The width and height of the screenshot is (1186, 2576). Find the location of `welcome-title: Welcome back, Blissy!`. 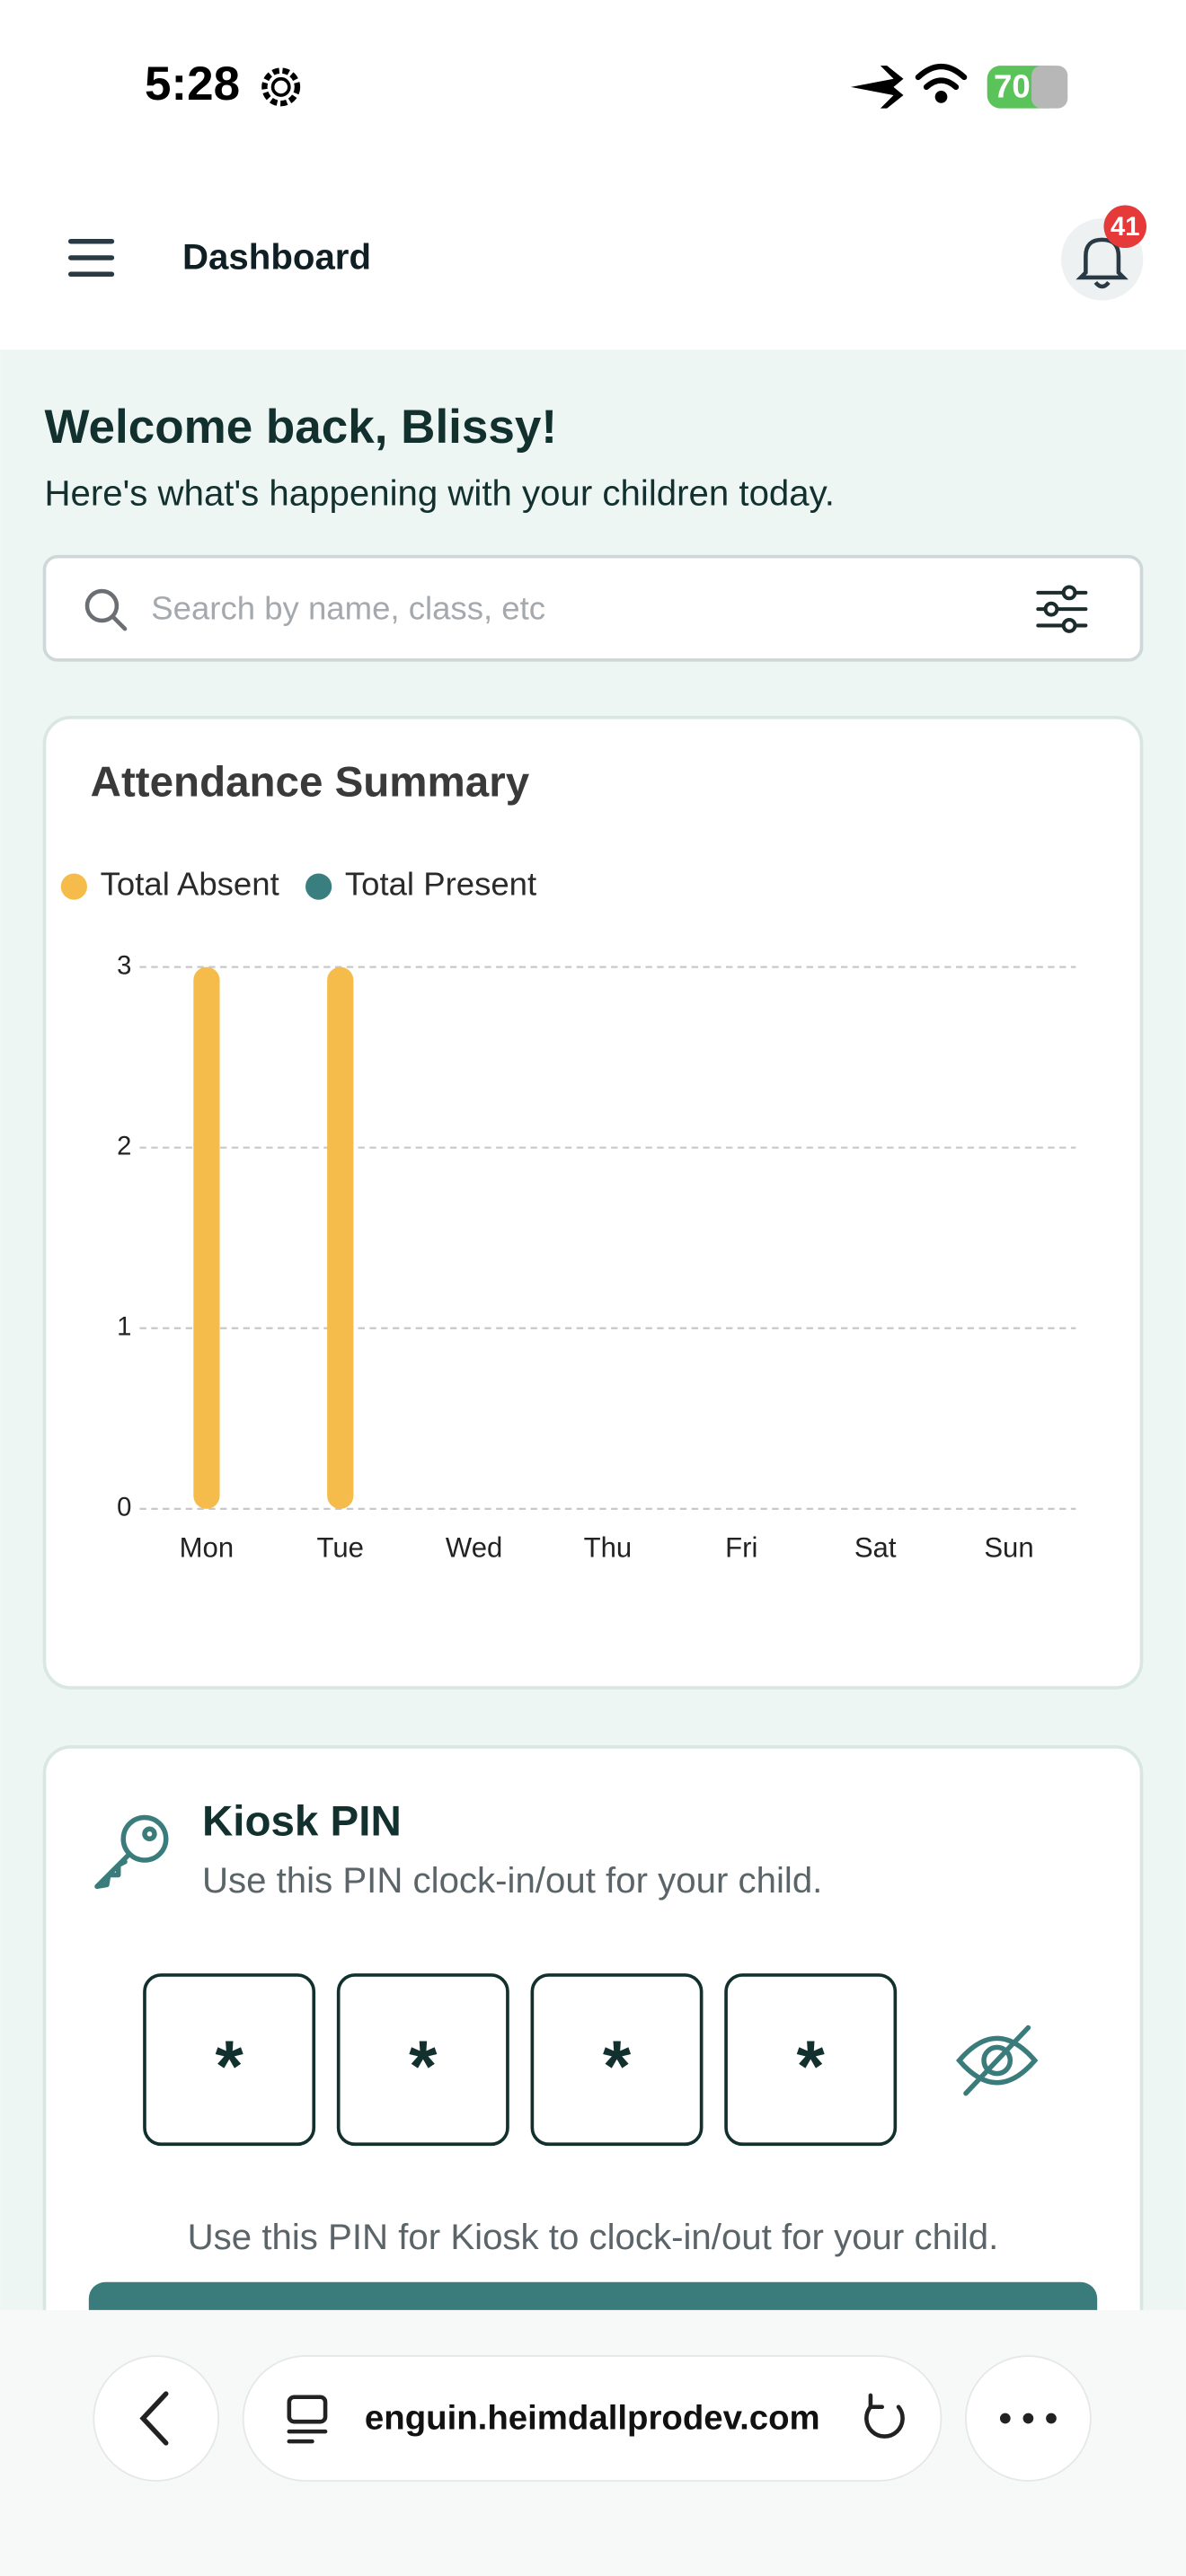

welcome-title: Welcome back, Blissy! is located at coordinates (300, 427).